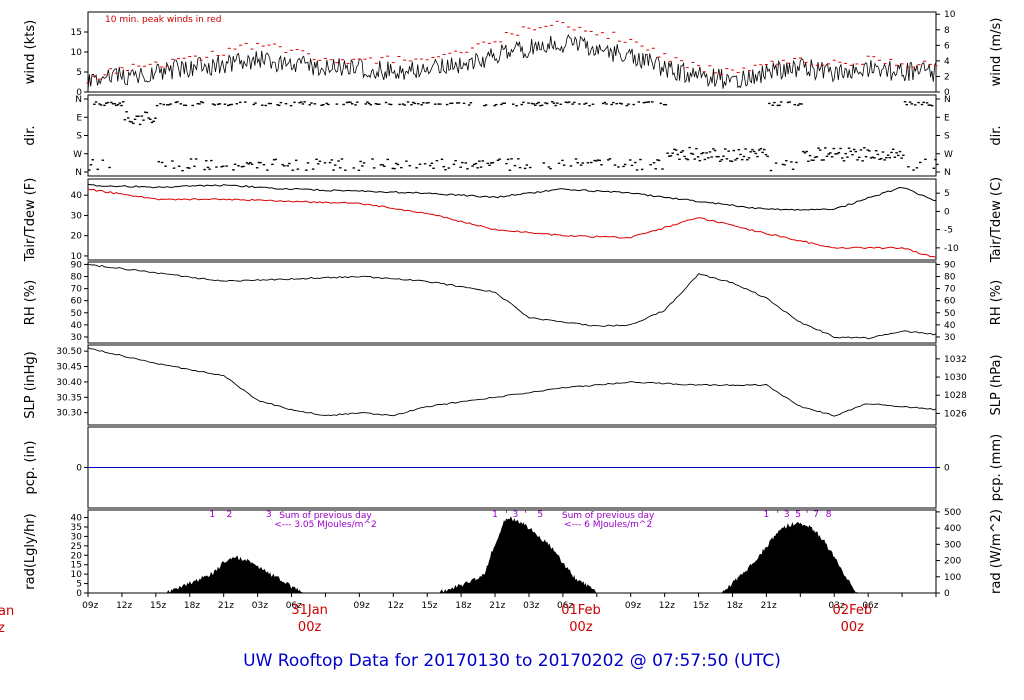 The image size is (1024, 700). Describe the element at coordinates (77, 575) in the screenshot. I see `y-tick-label: 10` at that location.